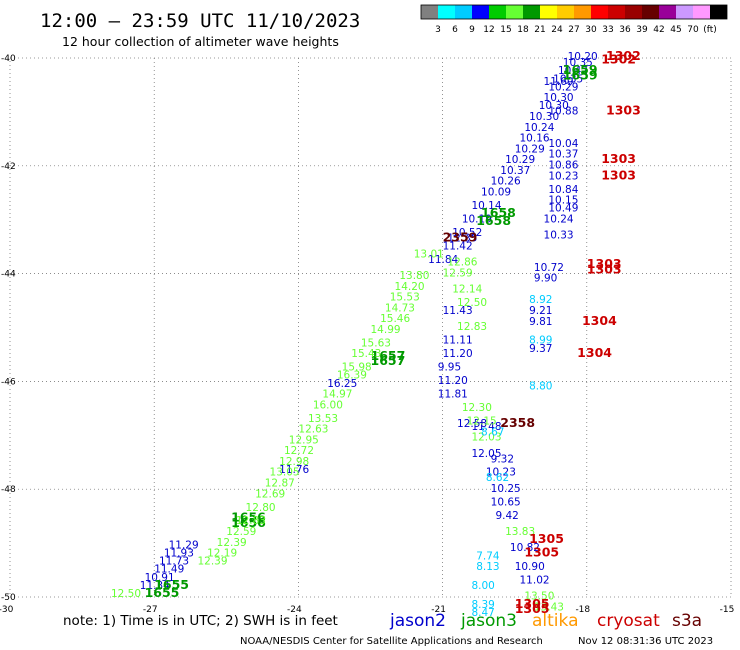 The image size is (740, 650). What do you see at coordinates (573, 30) in the screenshot?
I see `colorbar-label: 27` at bounding box center [573, 30].